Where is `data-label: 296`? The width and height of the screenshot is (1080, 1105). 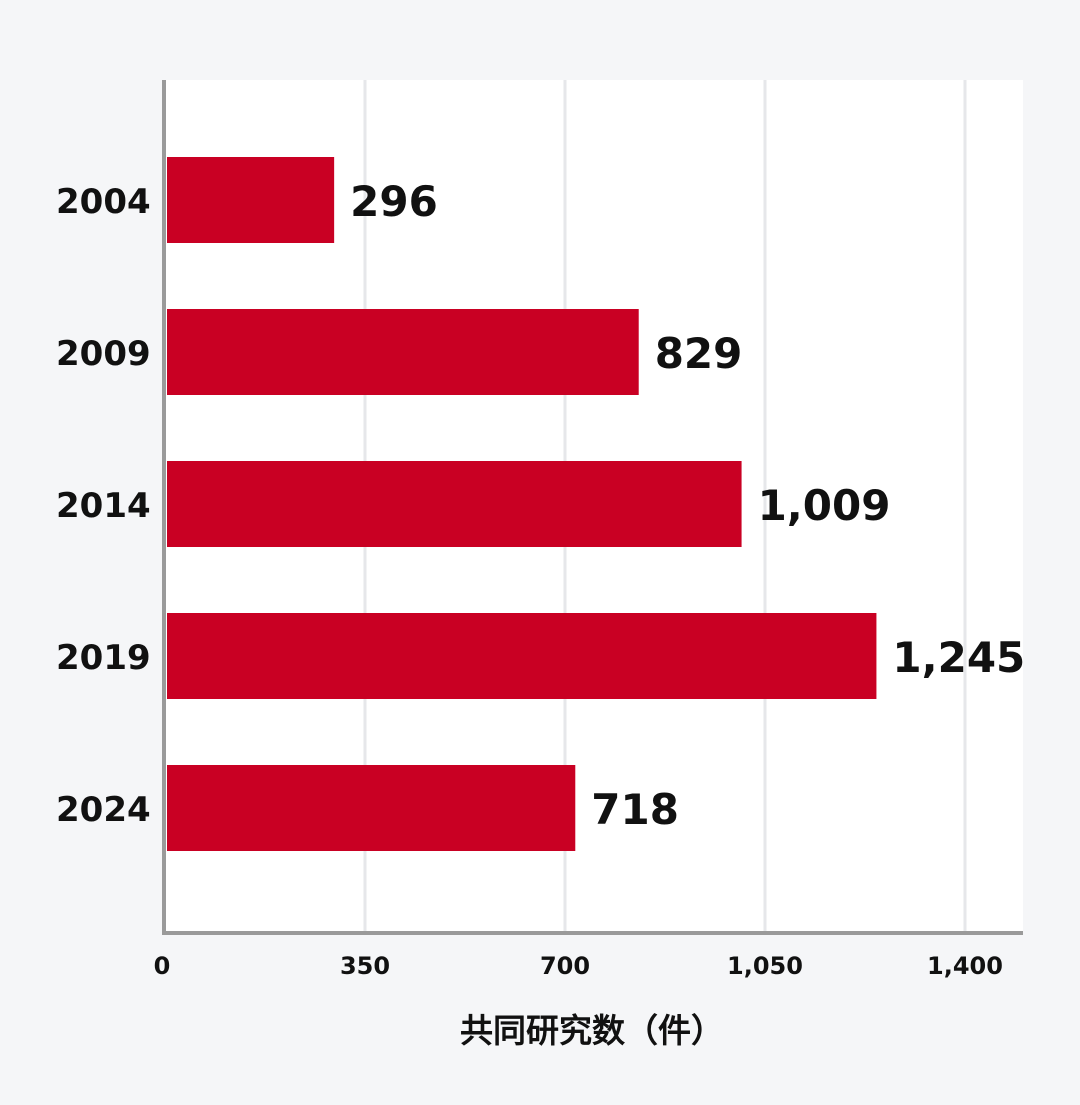 data-label: 296 is located at coordinates (394, 201).